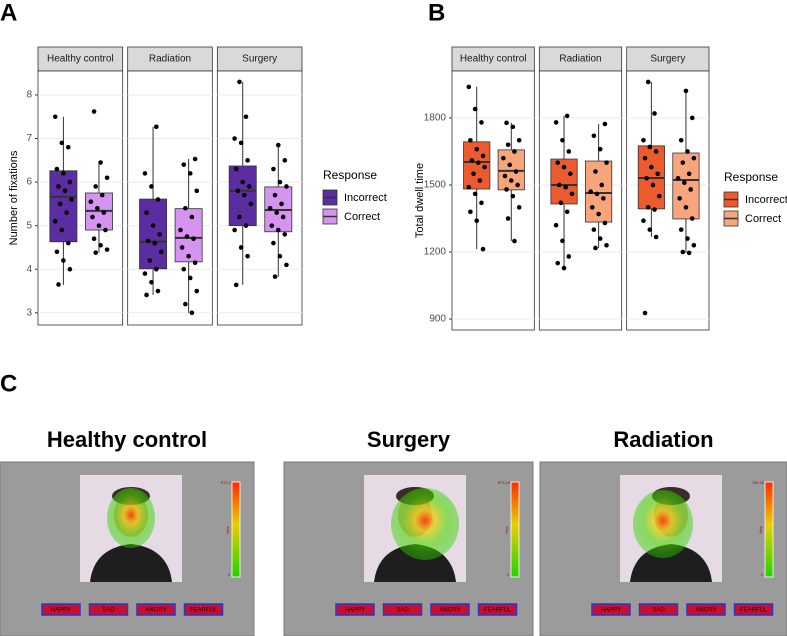 This screenshot has width=787, height=636. Describe the element at coordinates (769, 529) in the screenshot. I see `colorbar` at that location.